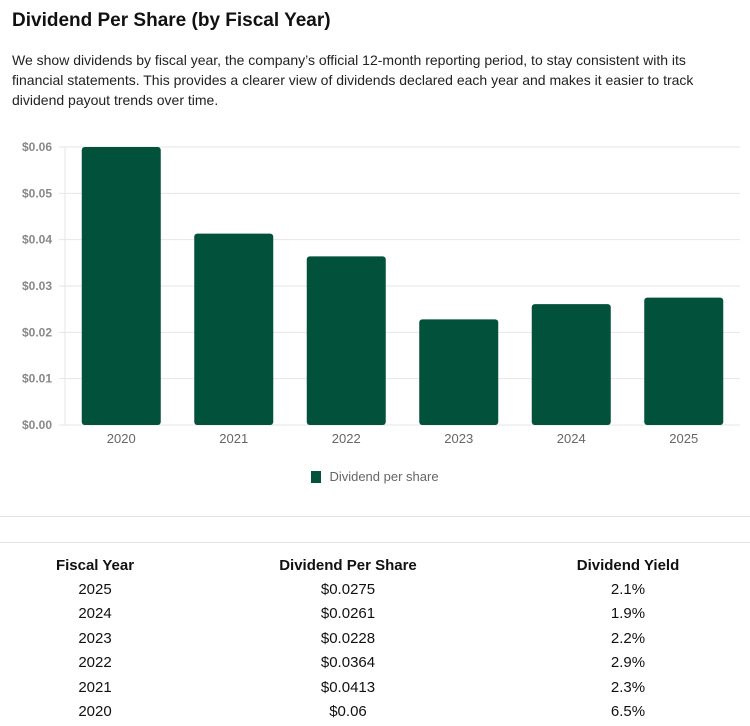 The image size is (750, 726). I want to click on legend-label: Dividend per share, so click(384, 476).